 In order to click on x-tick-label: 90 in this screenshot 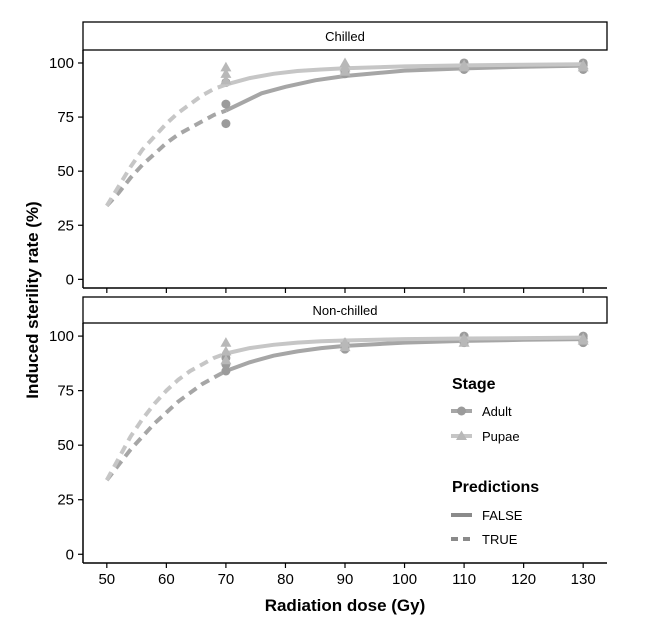, I will do `click(345, 579)`.